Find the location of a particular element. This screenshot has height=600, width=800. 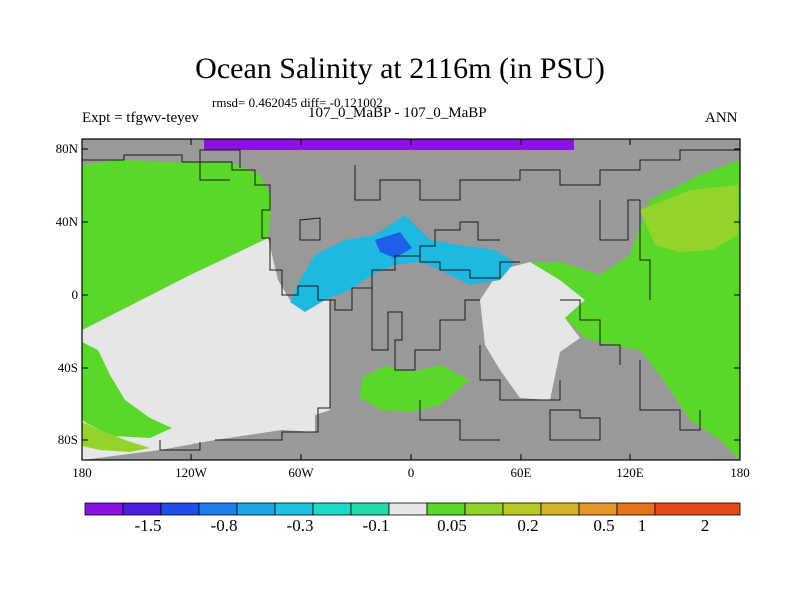

colorbar-label-3: -0.3 is located at coordinates (300, 525).